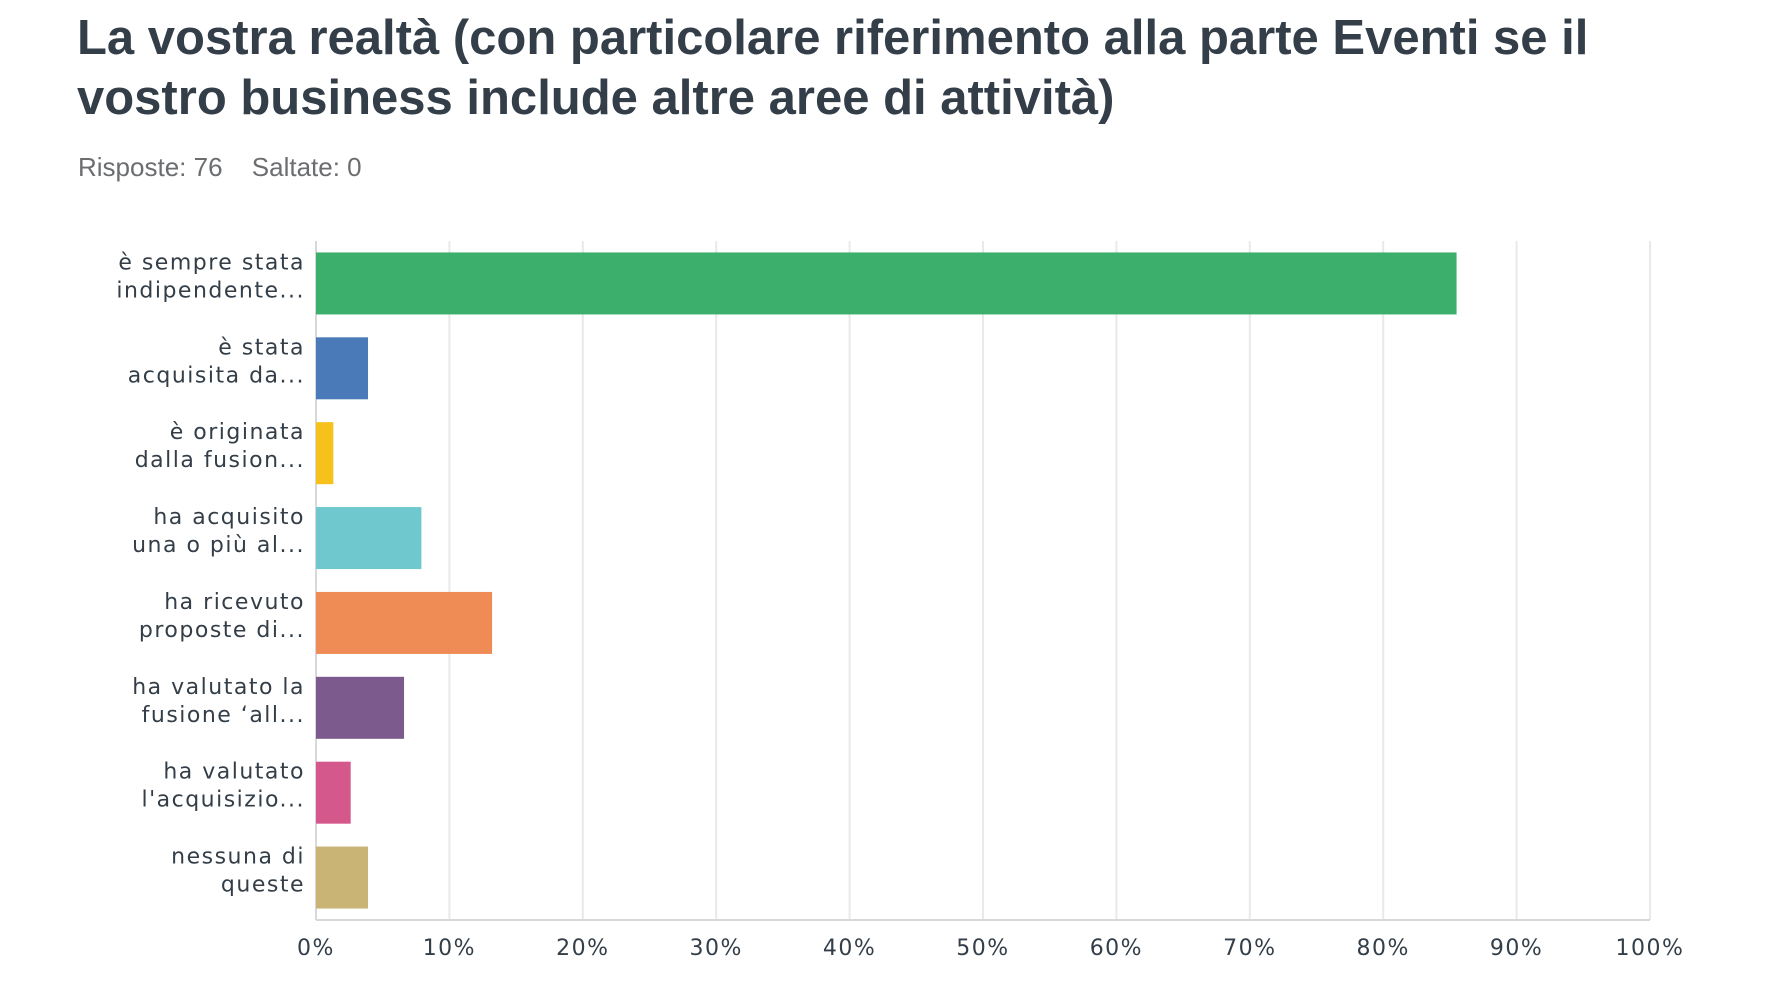  What do you see at coordinates (1116, 948) in the screenshot?
I see `x-tick-label: 60%` at bounding box center [1116, 948].